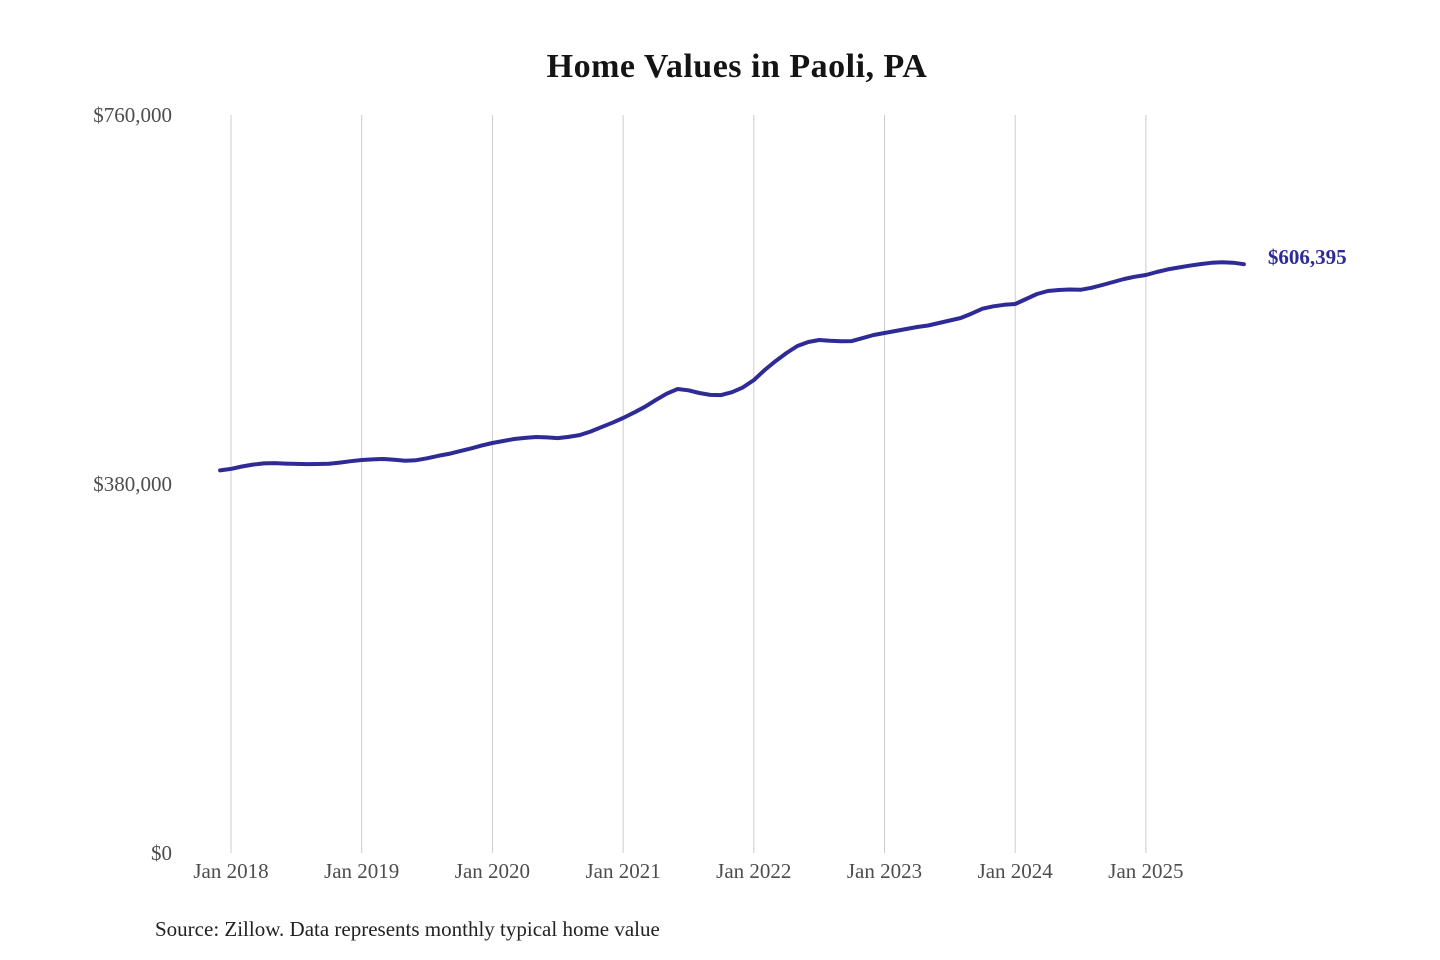 The height and width of the screenshot is (960, 1440). I want to click on x-tick-label: Jan 2024, so click(1016, 871).